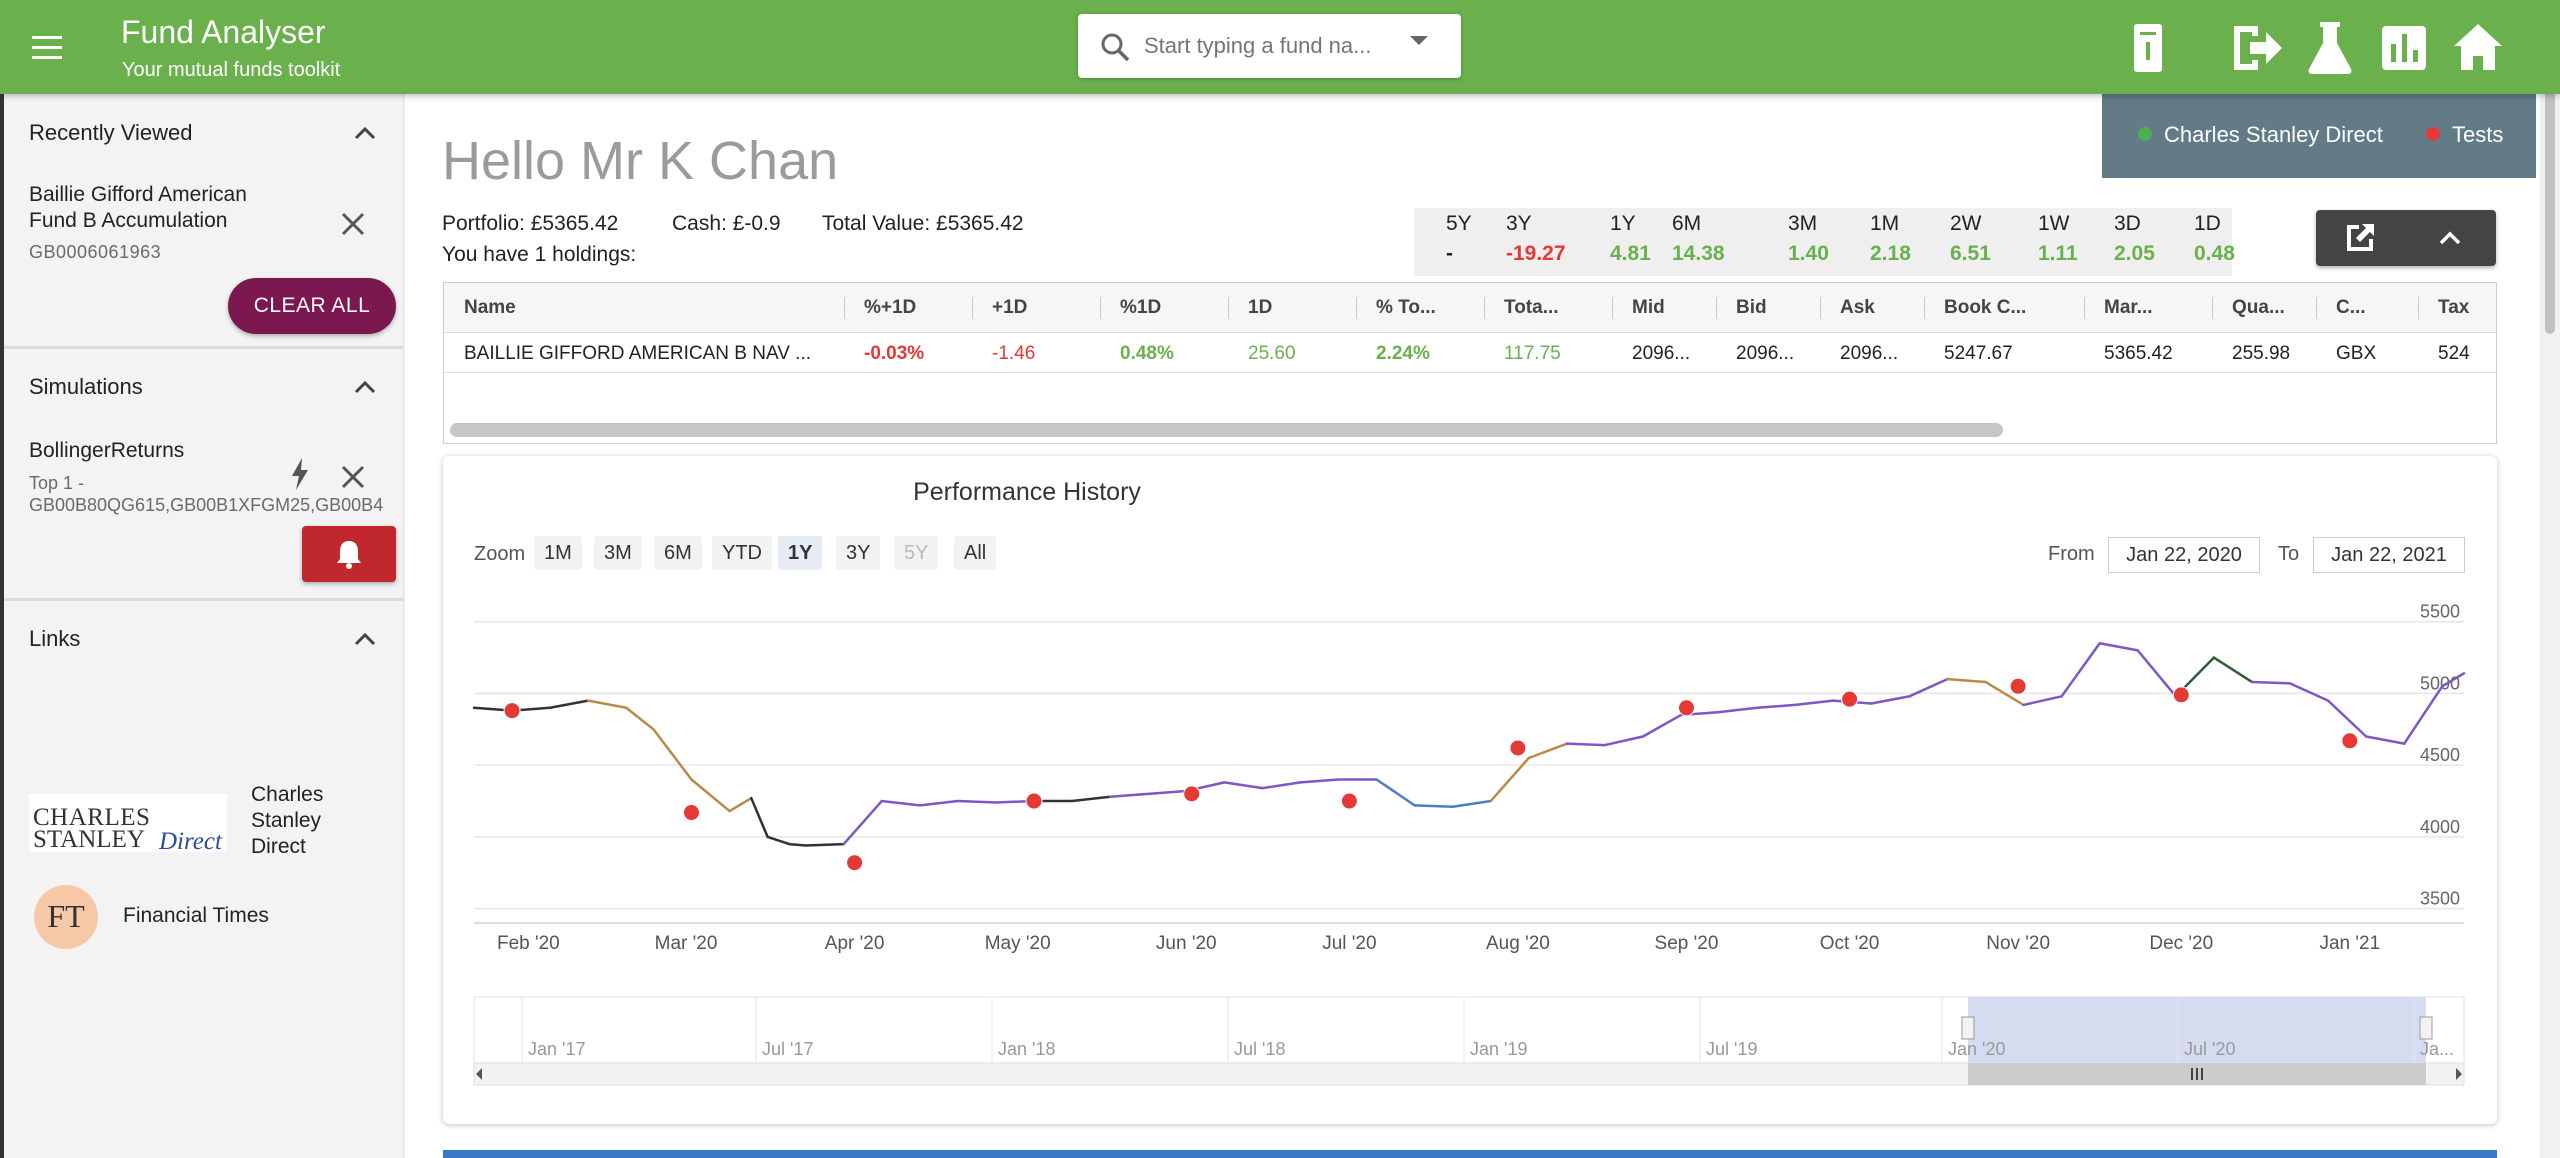  Describe the element at coordinates (312, 306) in the screenshot. I see `clear-all-button: CLEAR ALL` at that location.